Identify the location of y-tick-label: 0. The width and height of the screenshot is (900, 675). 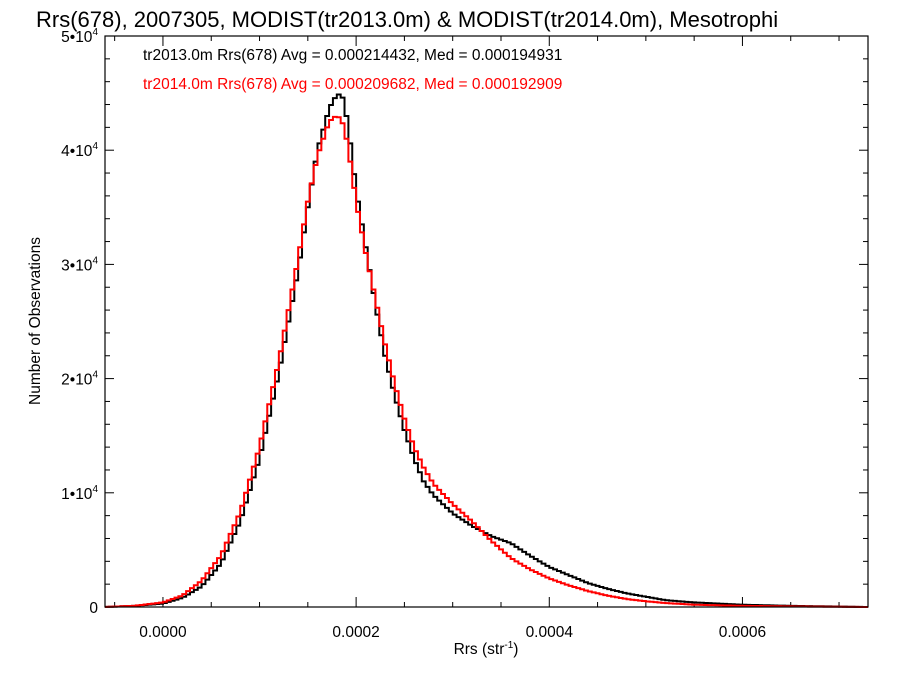
(93, 608).